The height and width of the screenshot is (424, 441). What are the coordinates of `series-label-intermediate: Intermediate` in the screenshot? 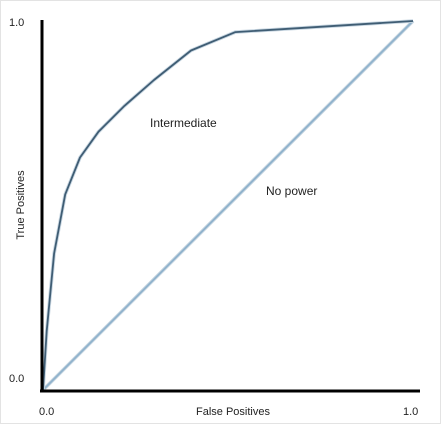 It's located at (183, 123).